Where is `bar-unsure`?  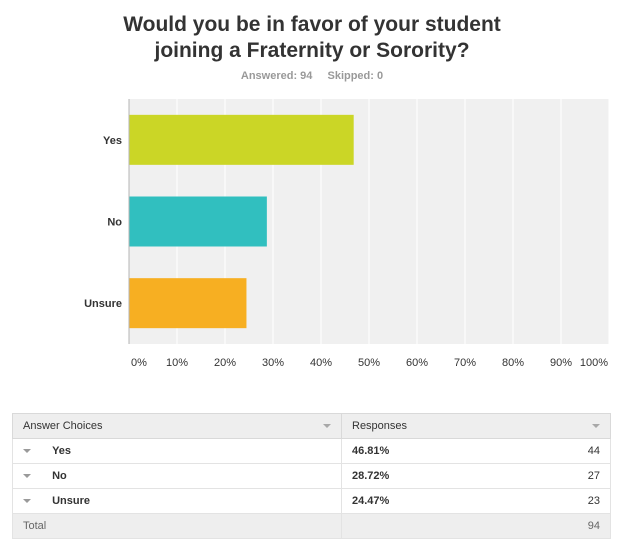
bar-unsure is located at coordinates (188, 303).